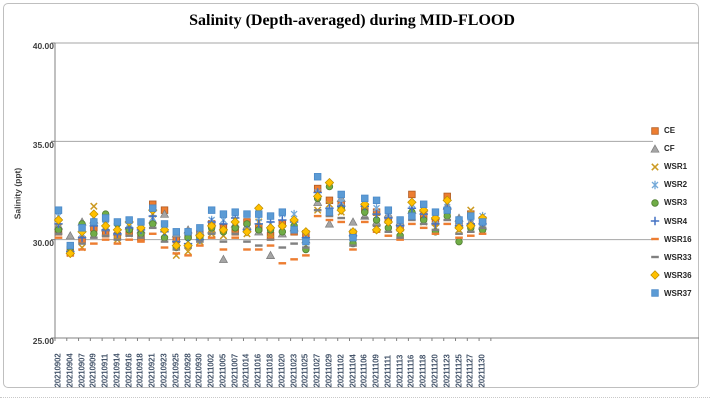 The width and height of the screenshot is (710, 402). I want to click on plus-marker-icon, so click(655, 221).